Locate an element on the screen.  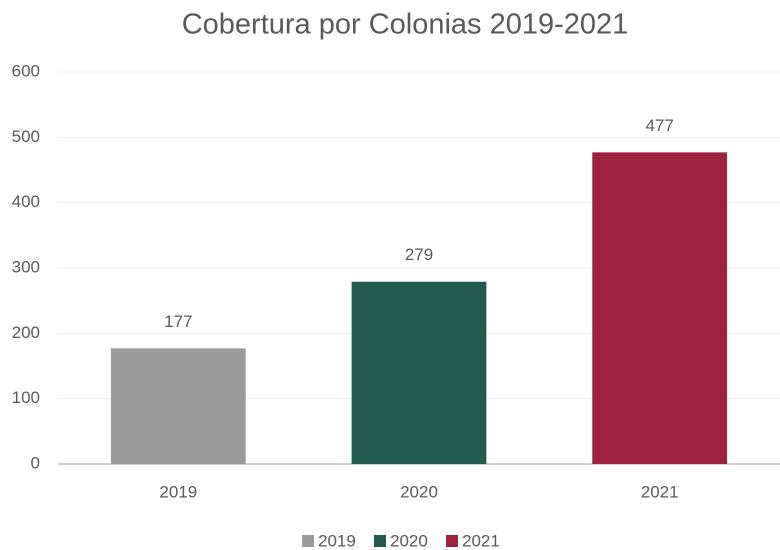
chart-title: Cobertura por Colonias 2019-2021 is located at coordinates (405, 25).